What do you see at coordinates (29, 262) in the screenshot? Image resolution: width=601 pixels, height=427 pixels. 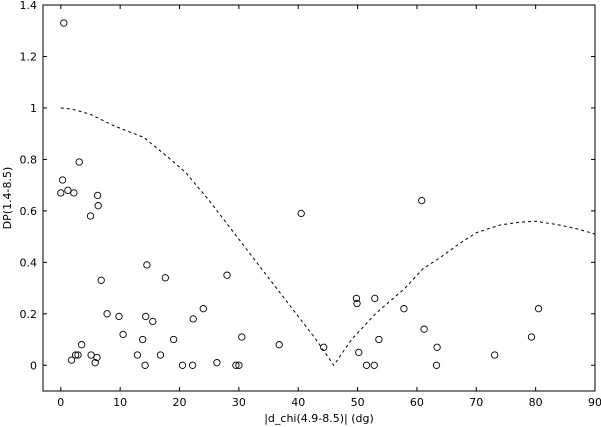 I see `y-tick-label: 0.4` at bounding box center [29, 262].